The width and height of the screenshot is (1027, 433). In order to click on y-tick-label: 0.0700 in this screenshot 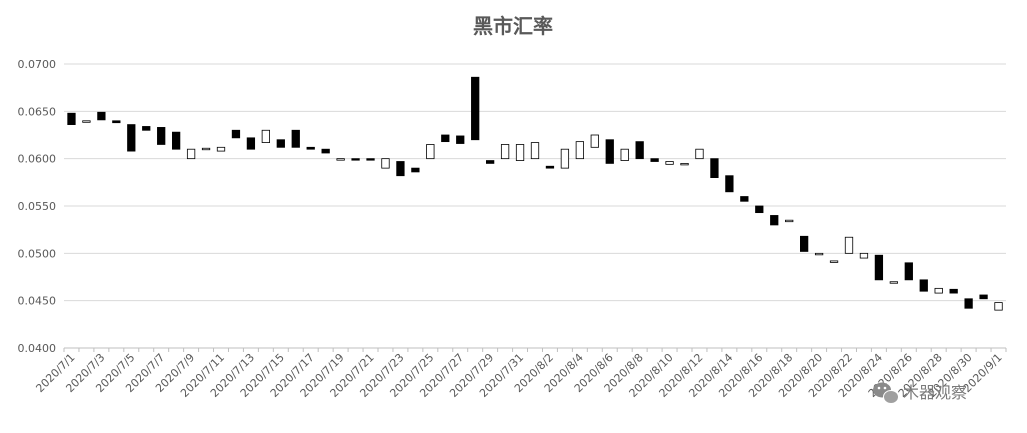, I will do `click(37, 64)`.